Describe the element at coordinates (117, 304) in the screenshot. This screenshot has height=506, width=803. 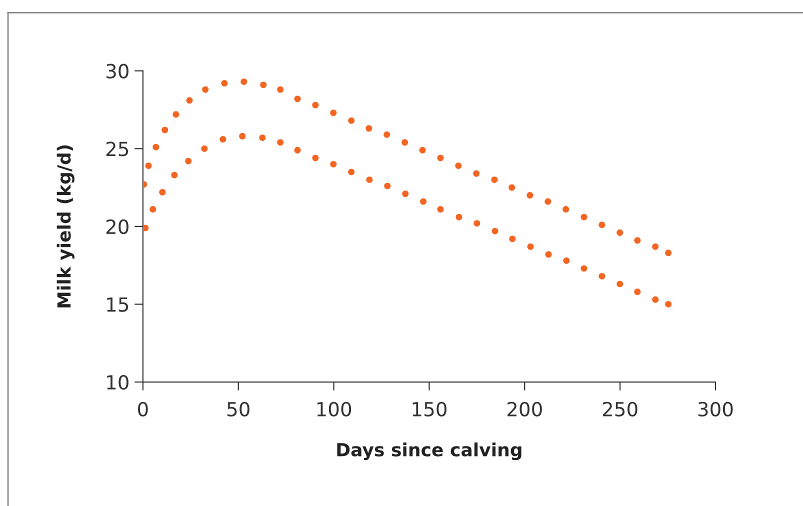
I see `y-tick-label: 15` at that location.